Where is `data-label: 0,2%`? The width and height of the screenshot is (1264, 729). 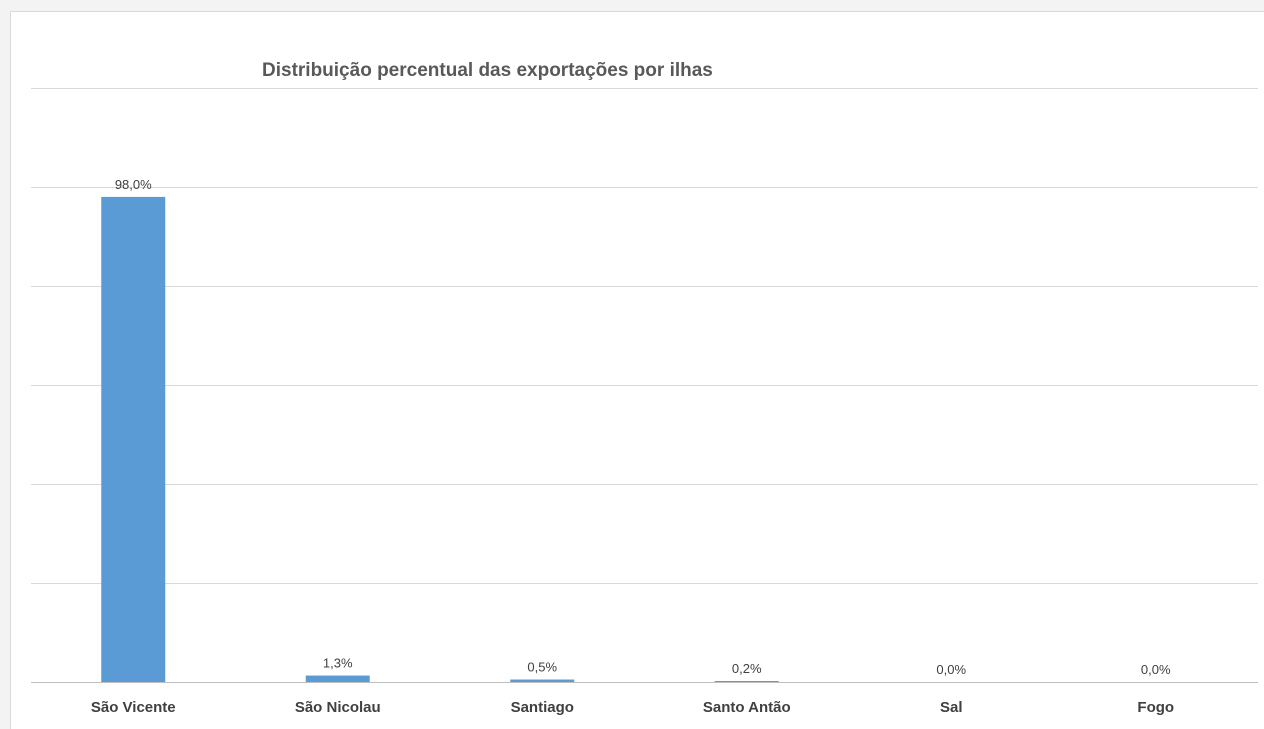 data-label: 0,2% is located at coordinates (747, 668).